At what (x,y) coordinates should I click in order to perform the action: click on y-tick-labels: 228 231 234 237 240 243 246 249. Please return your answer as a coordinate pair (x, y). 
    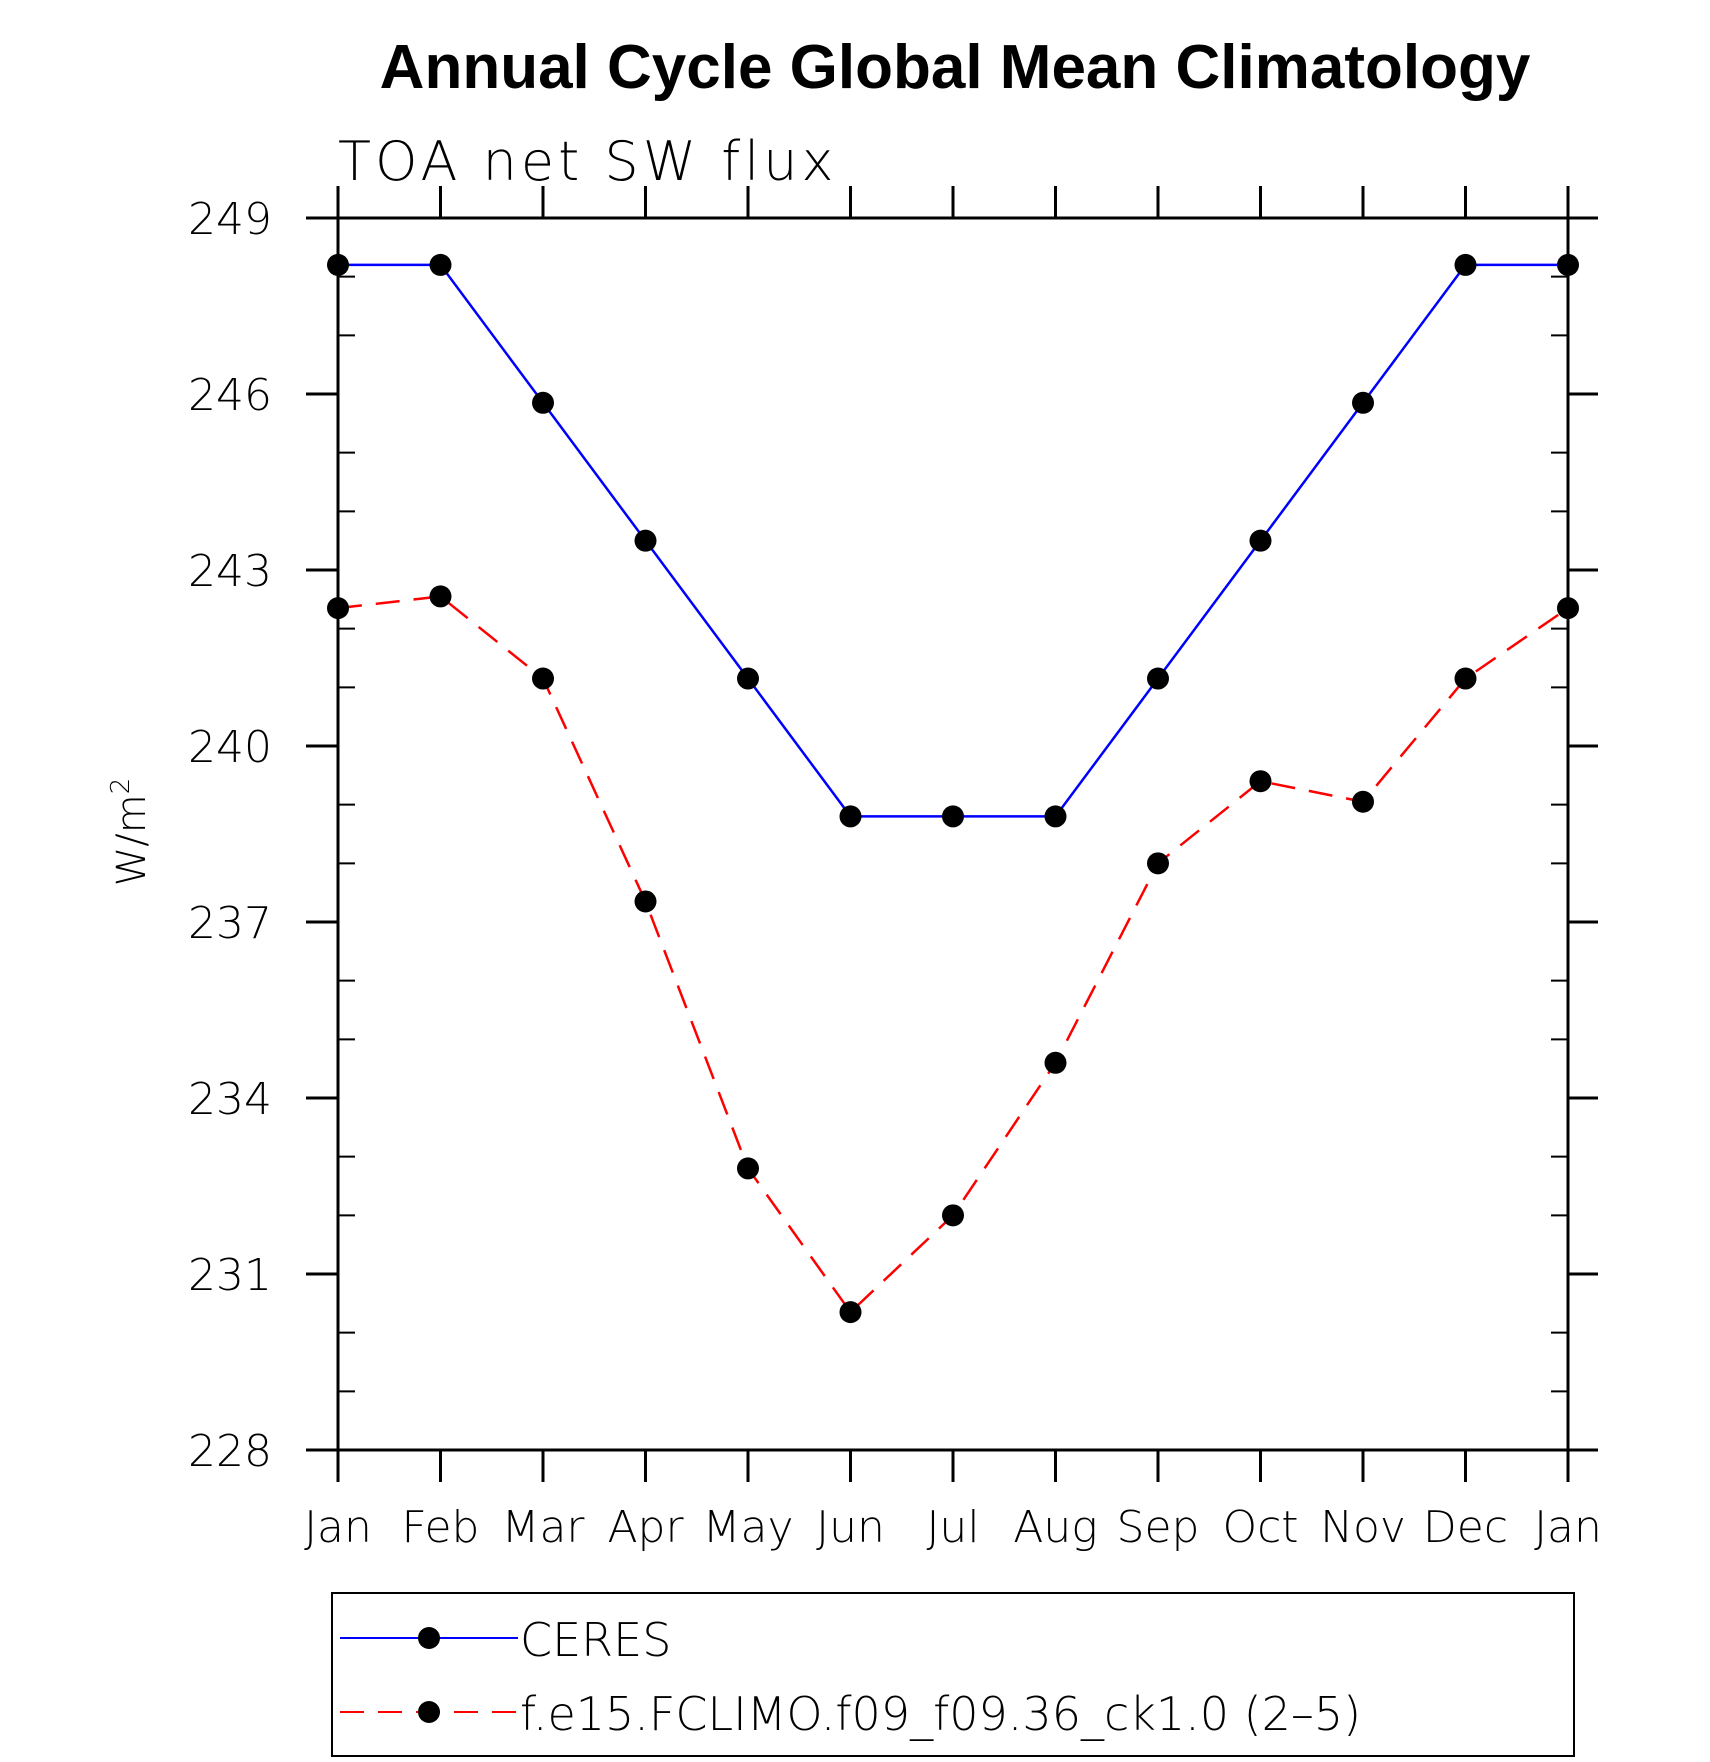
    Looking at the image, I should click on (230, 835).